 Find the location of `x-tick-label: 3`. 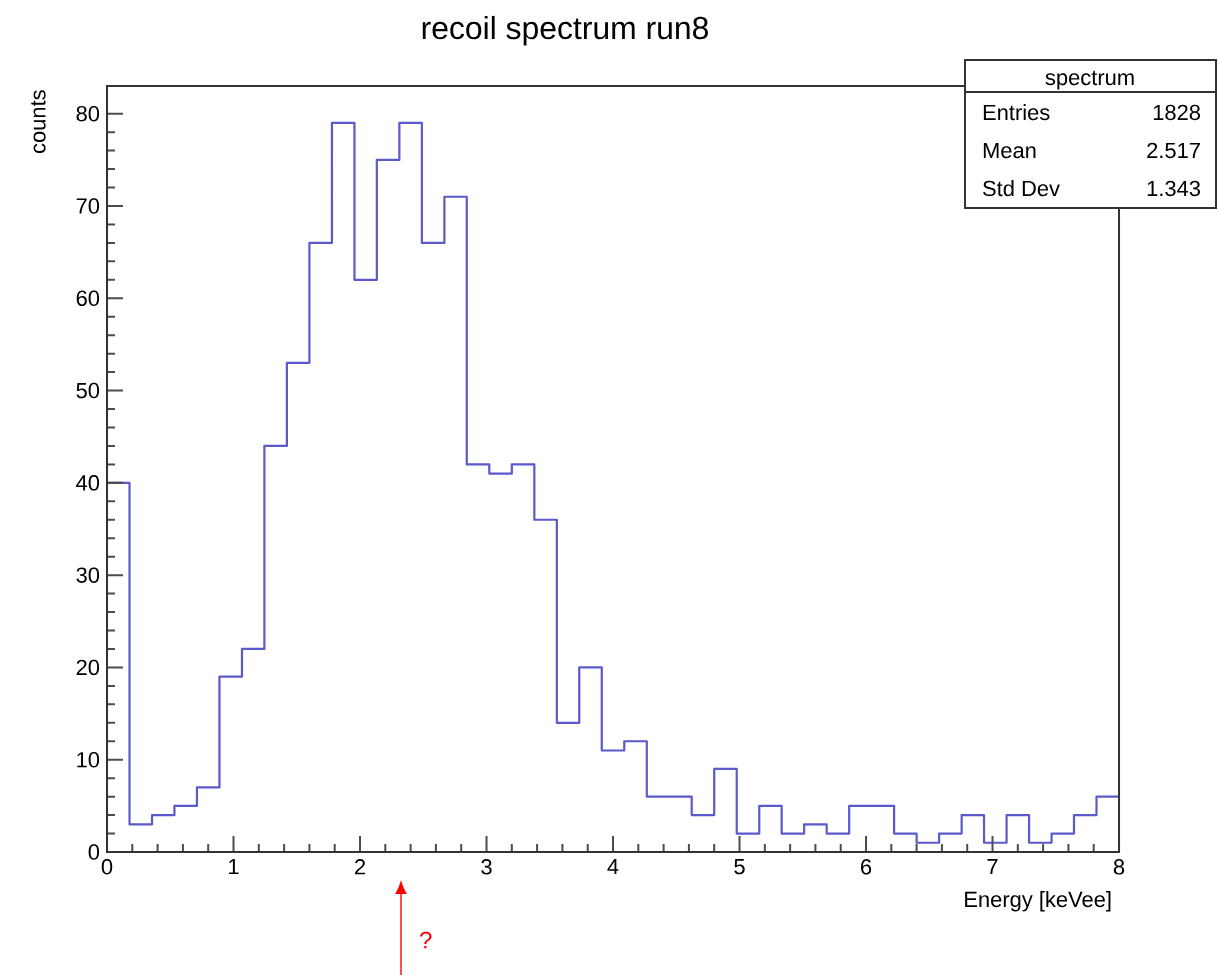

x-tick-label: 3 is located at coordinates (486, 867).